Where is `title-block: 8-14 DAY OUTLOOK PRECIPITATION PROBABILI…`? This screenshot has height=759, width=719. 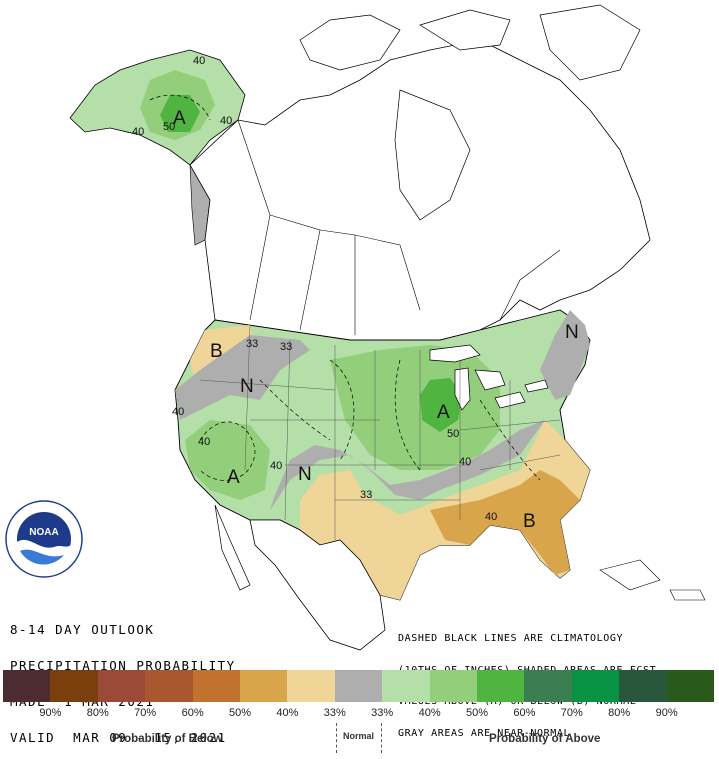
title-block: 8-14 DAY OUTLOOK PRECIPITATION PROBABILI… is located at coordinates (123, 678).